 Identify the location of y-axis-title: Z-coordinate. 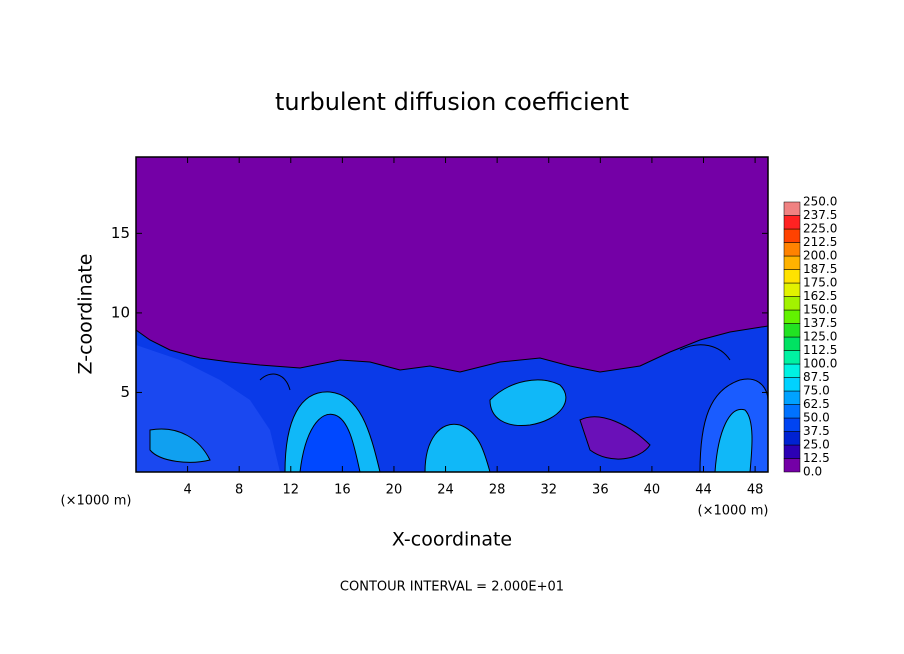
(86, 314).